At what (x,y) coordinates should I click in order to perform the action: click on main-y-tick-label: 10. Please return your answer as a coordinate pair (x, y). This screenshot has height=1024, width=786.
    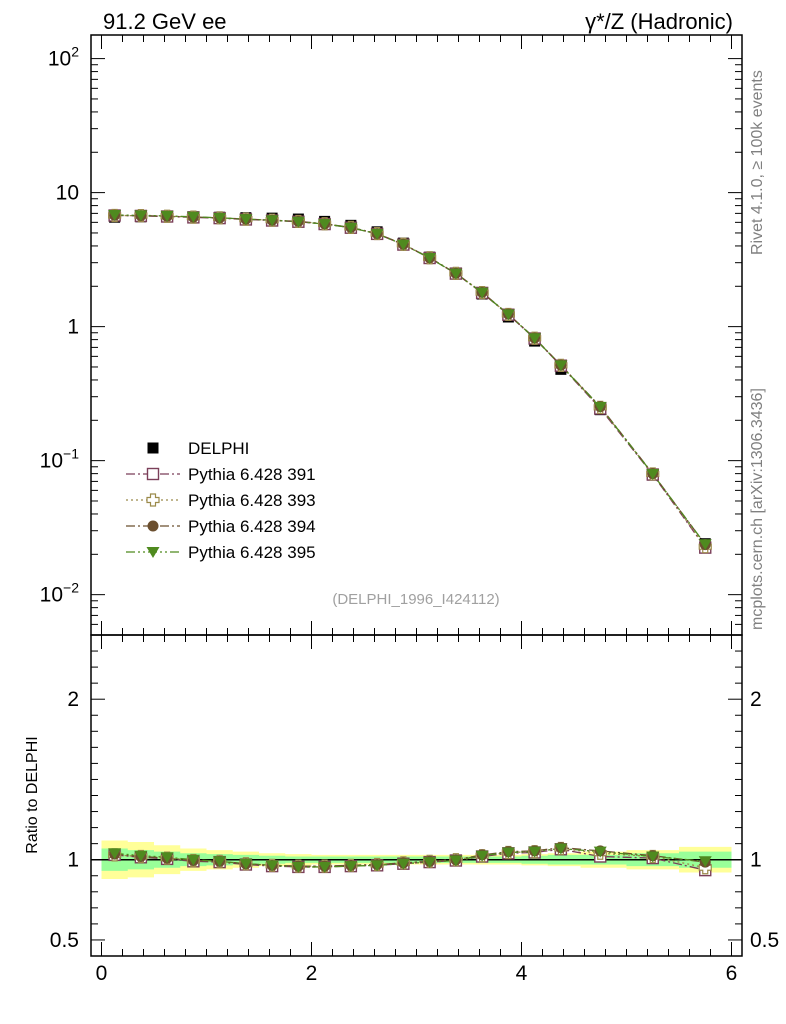
    Looking at the image, I should click on (67, 193).